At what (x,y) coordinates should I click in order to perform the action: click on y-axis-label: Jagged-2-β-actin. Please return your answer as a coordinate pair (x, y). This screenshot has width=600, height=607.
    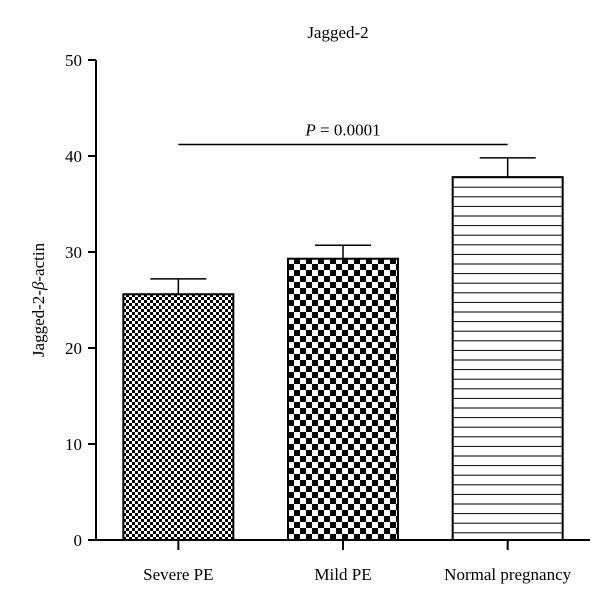
    Looking at the image, I should click on (38, 299).